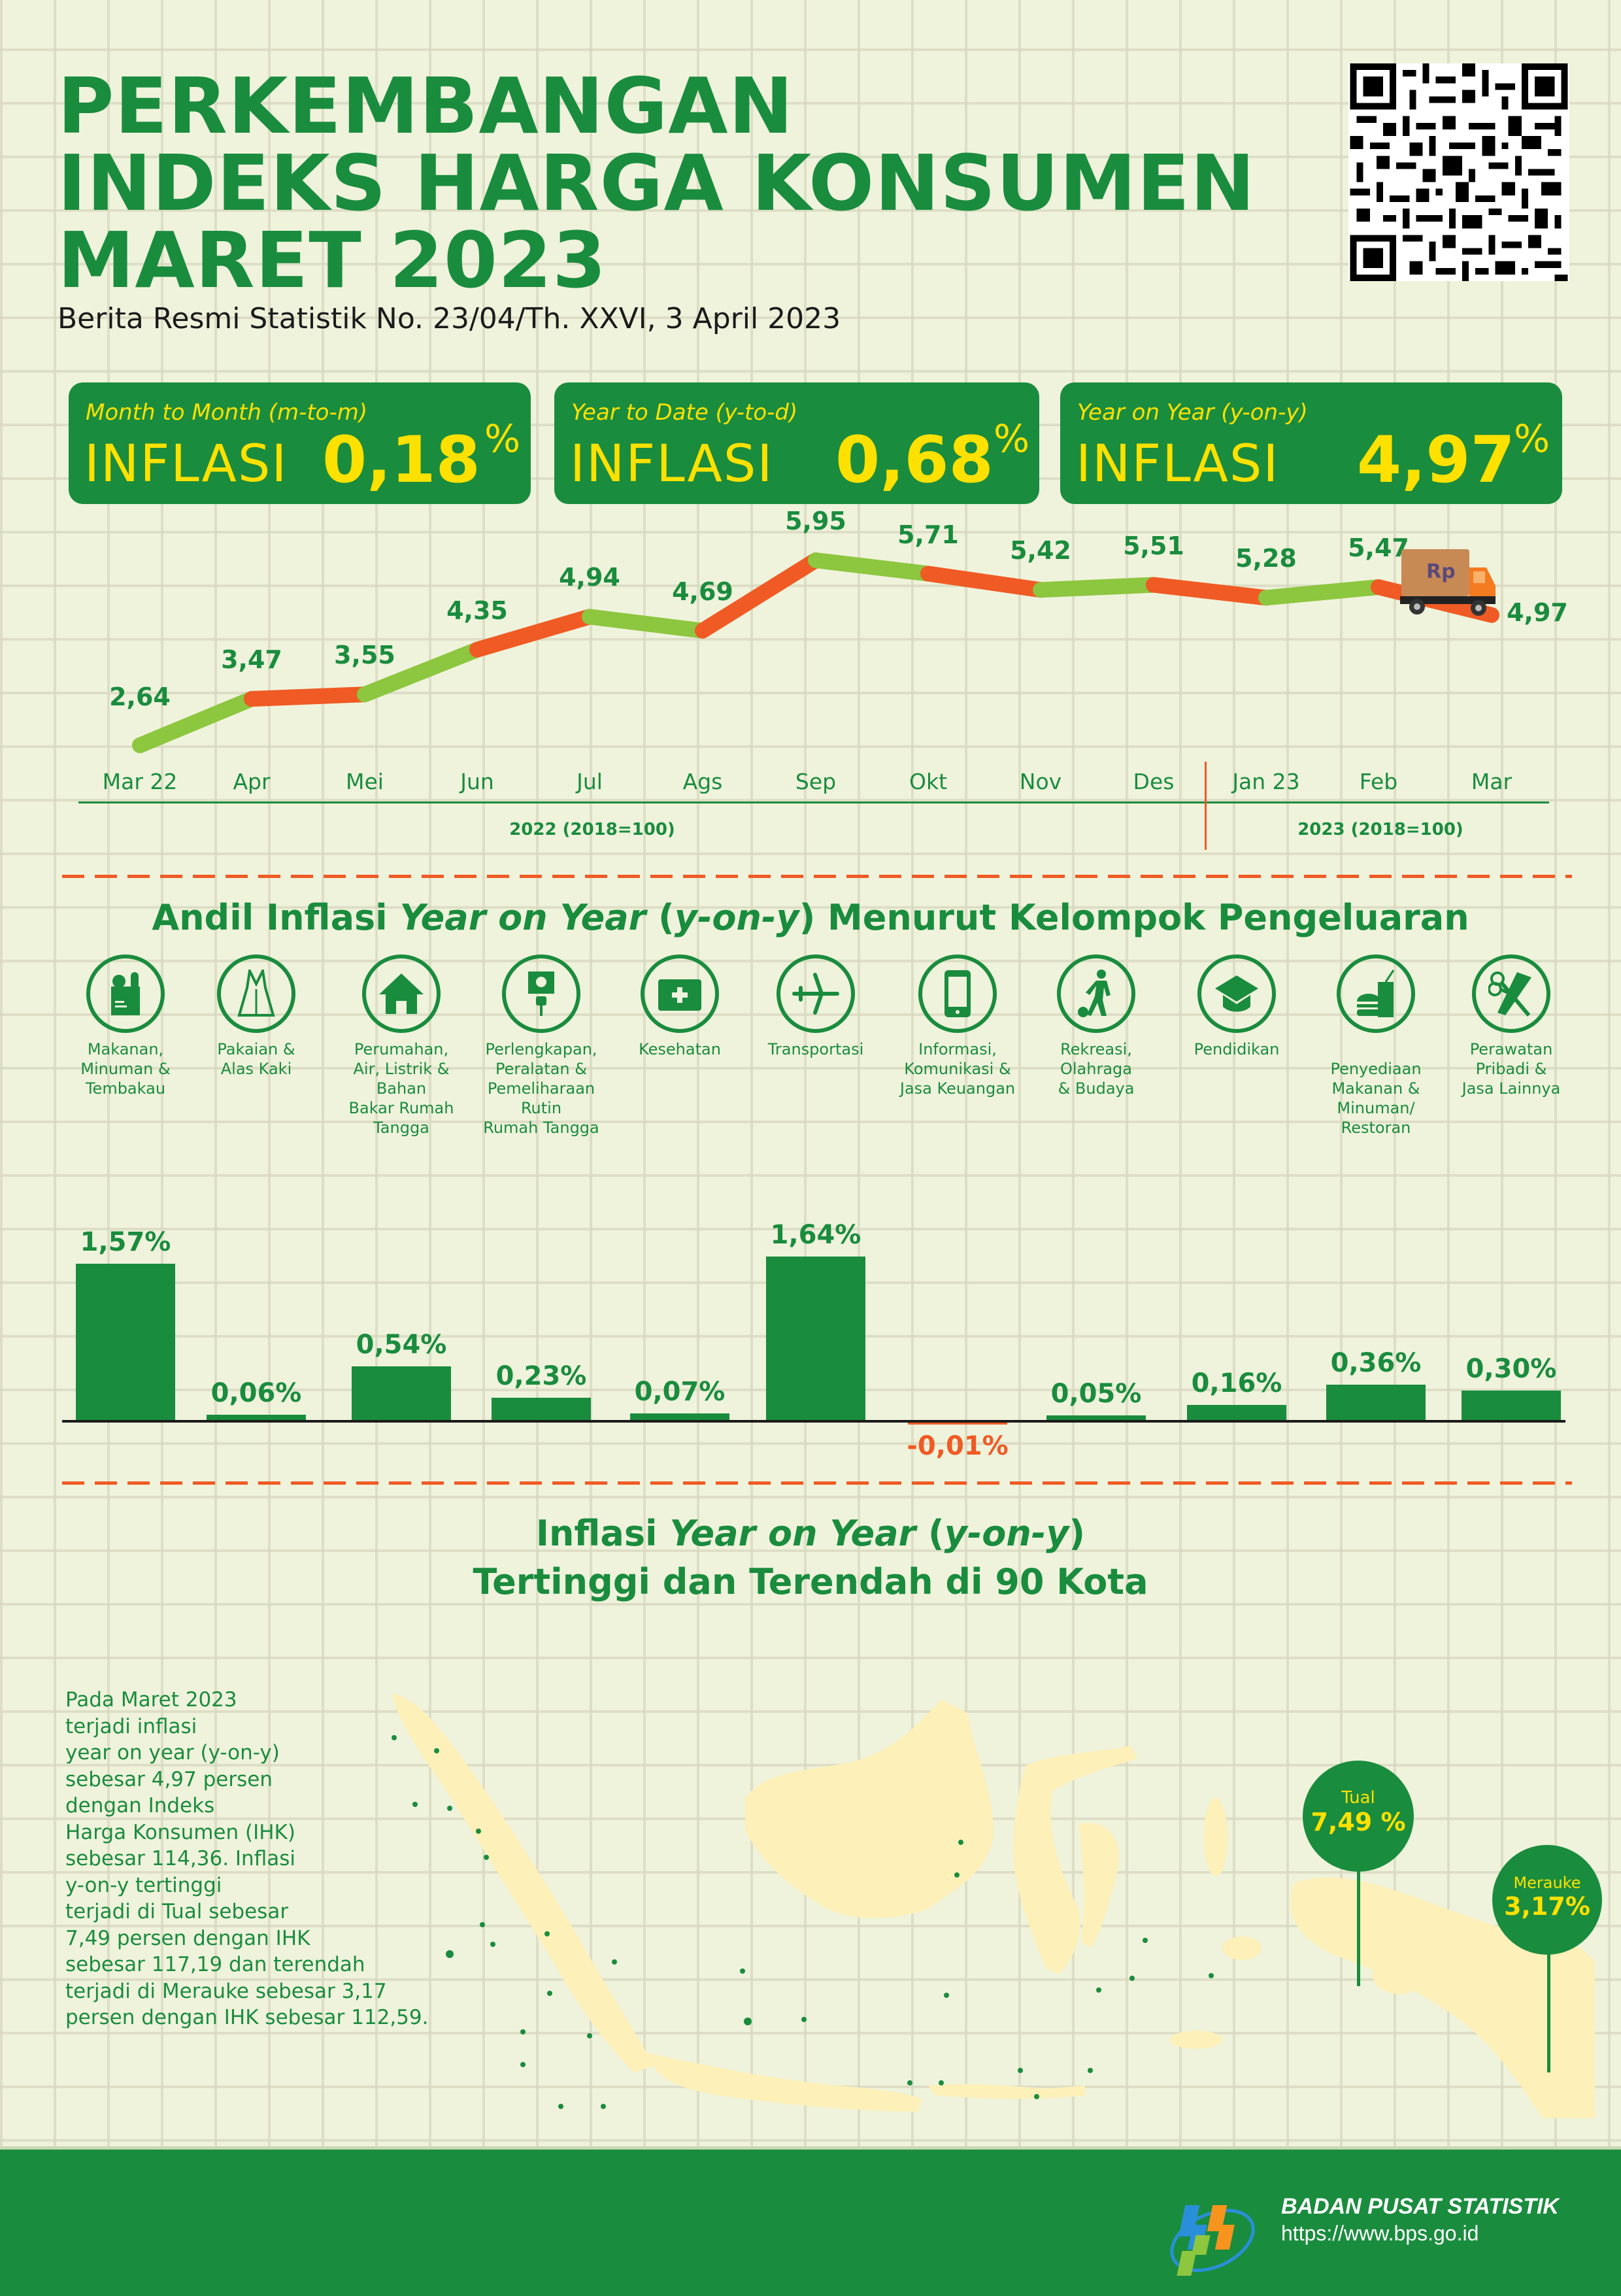 Image resolution: width=1621 pixels, height=2296 pixels. I want to click on expenditure-group-label: Rekreasi, Olahraga & Budaya, so click(1096, 1069).